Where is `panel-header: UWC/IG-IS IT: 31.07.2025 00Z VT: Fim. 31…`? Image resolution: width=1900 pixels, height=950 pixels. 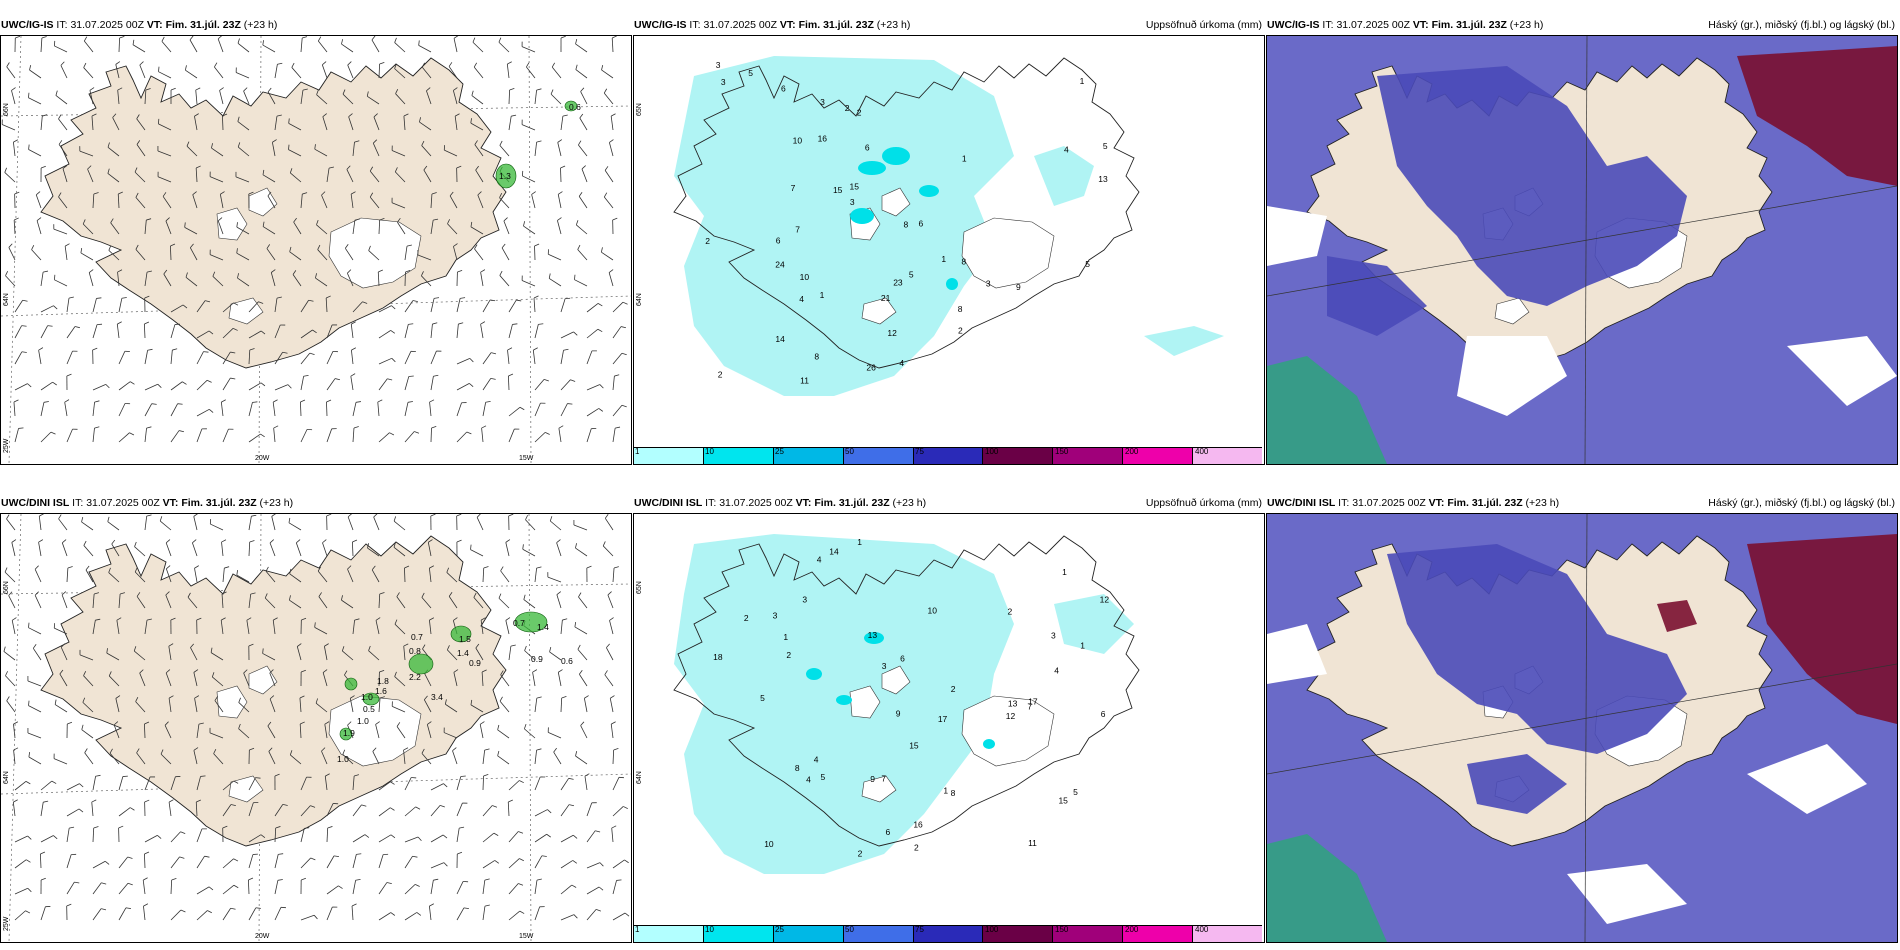 panel-header: UWC/IG-IS IT: 31.07.2025 00Z VT: Fim. 31… is located at coordinates (1582, 25).